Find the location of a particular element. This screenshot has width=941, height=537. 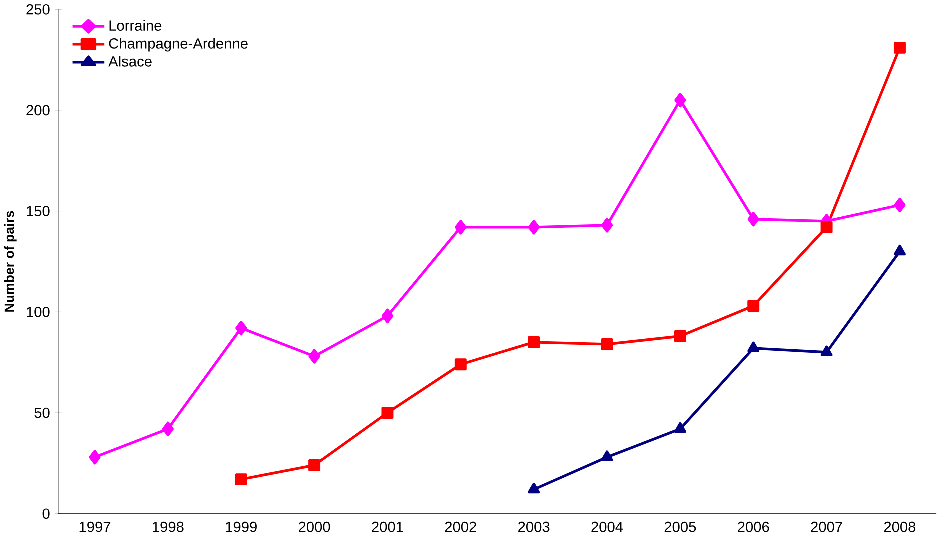

legend-label: Champagne-Ardenne is located at coordinates (178, 45).